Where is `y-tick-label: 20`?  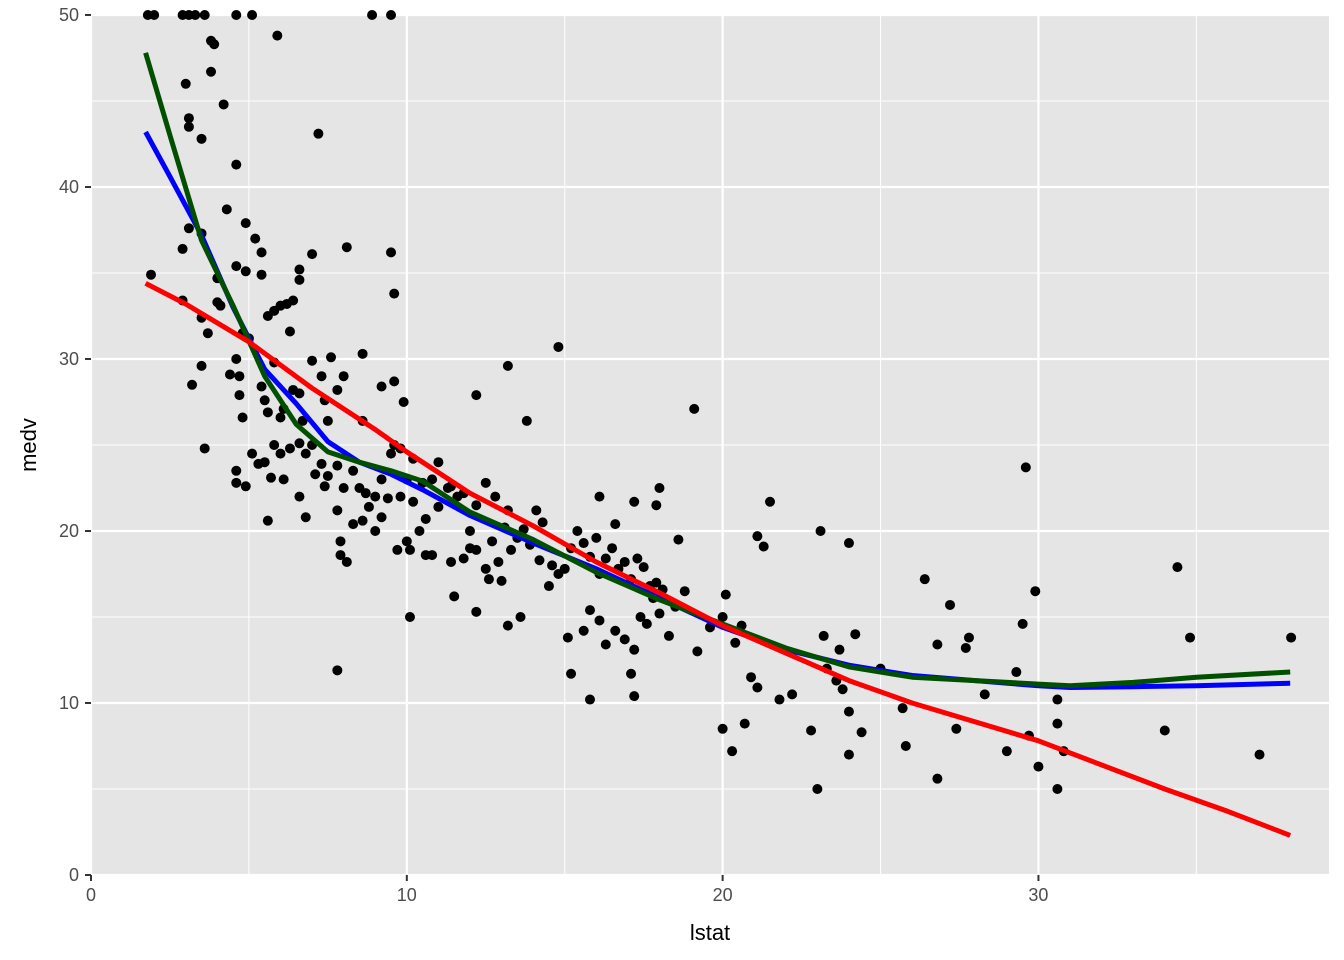 y-tick-label: 20 is located at coordinates (69, 531).